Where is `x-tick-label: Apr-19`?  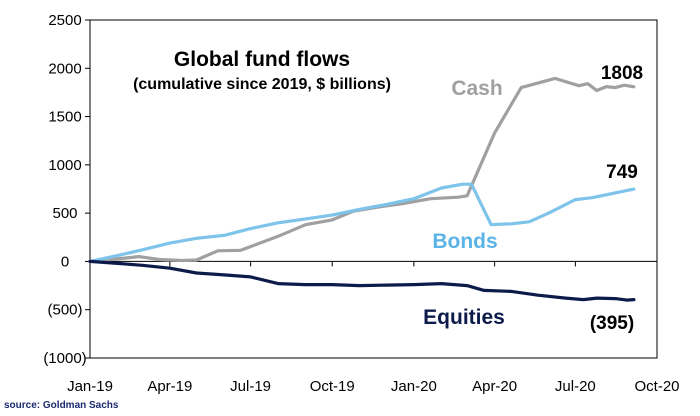
x-tick-label: Apr-19 is located at coordinates (169, 386).